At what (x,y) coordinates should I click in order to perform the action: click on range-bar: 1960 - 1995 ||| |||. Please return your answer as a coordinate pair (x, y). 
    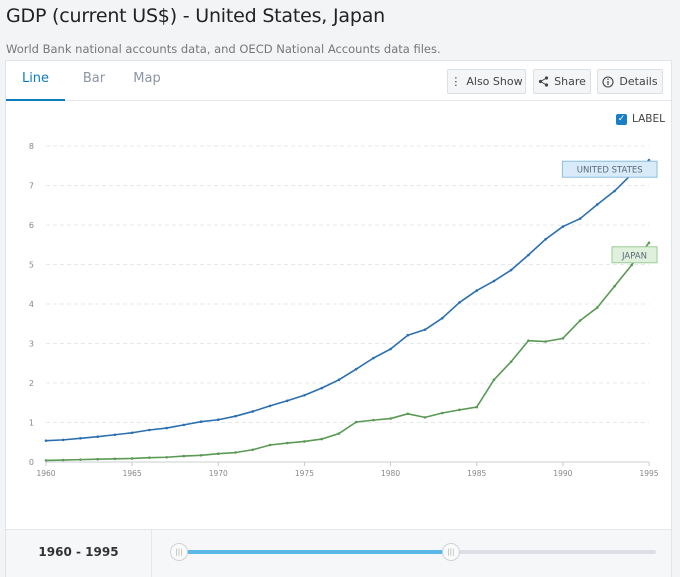
    Looking at the image, I should click on (338, 553).